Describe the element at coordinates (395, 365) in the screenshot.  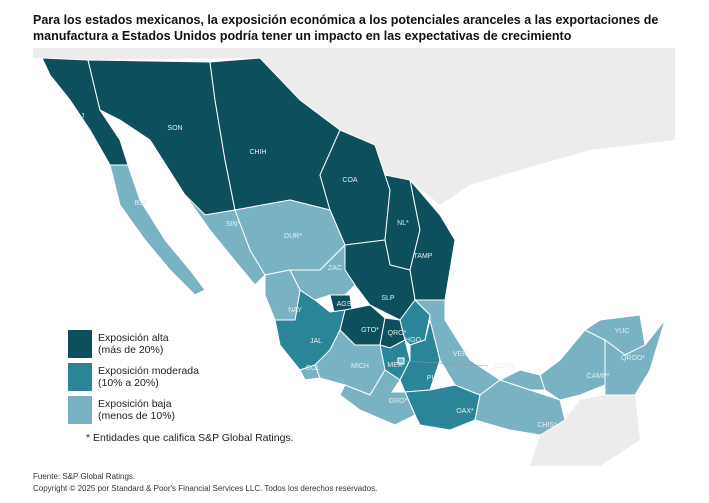
I see `state-label: MEX` at that location.